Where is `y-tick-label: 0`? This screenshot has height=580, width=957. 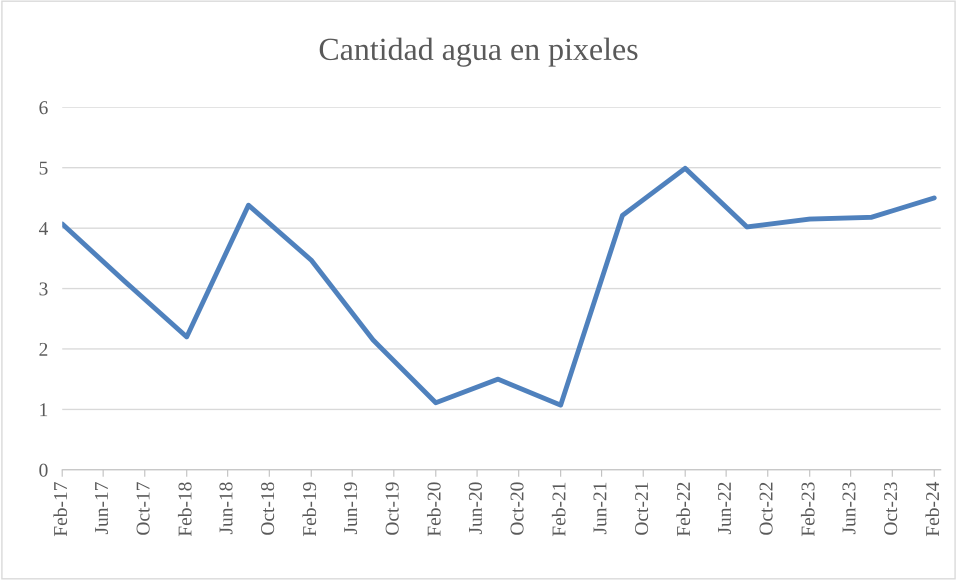
y-tick-label: 0 is located at coordinates (43, 470).